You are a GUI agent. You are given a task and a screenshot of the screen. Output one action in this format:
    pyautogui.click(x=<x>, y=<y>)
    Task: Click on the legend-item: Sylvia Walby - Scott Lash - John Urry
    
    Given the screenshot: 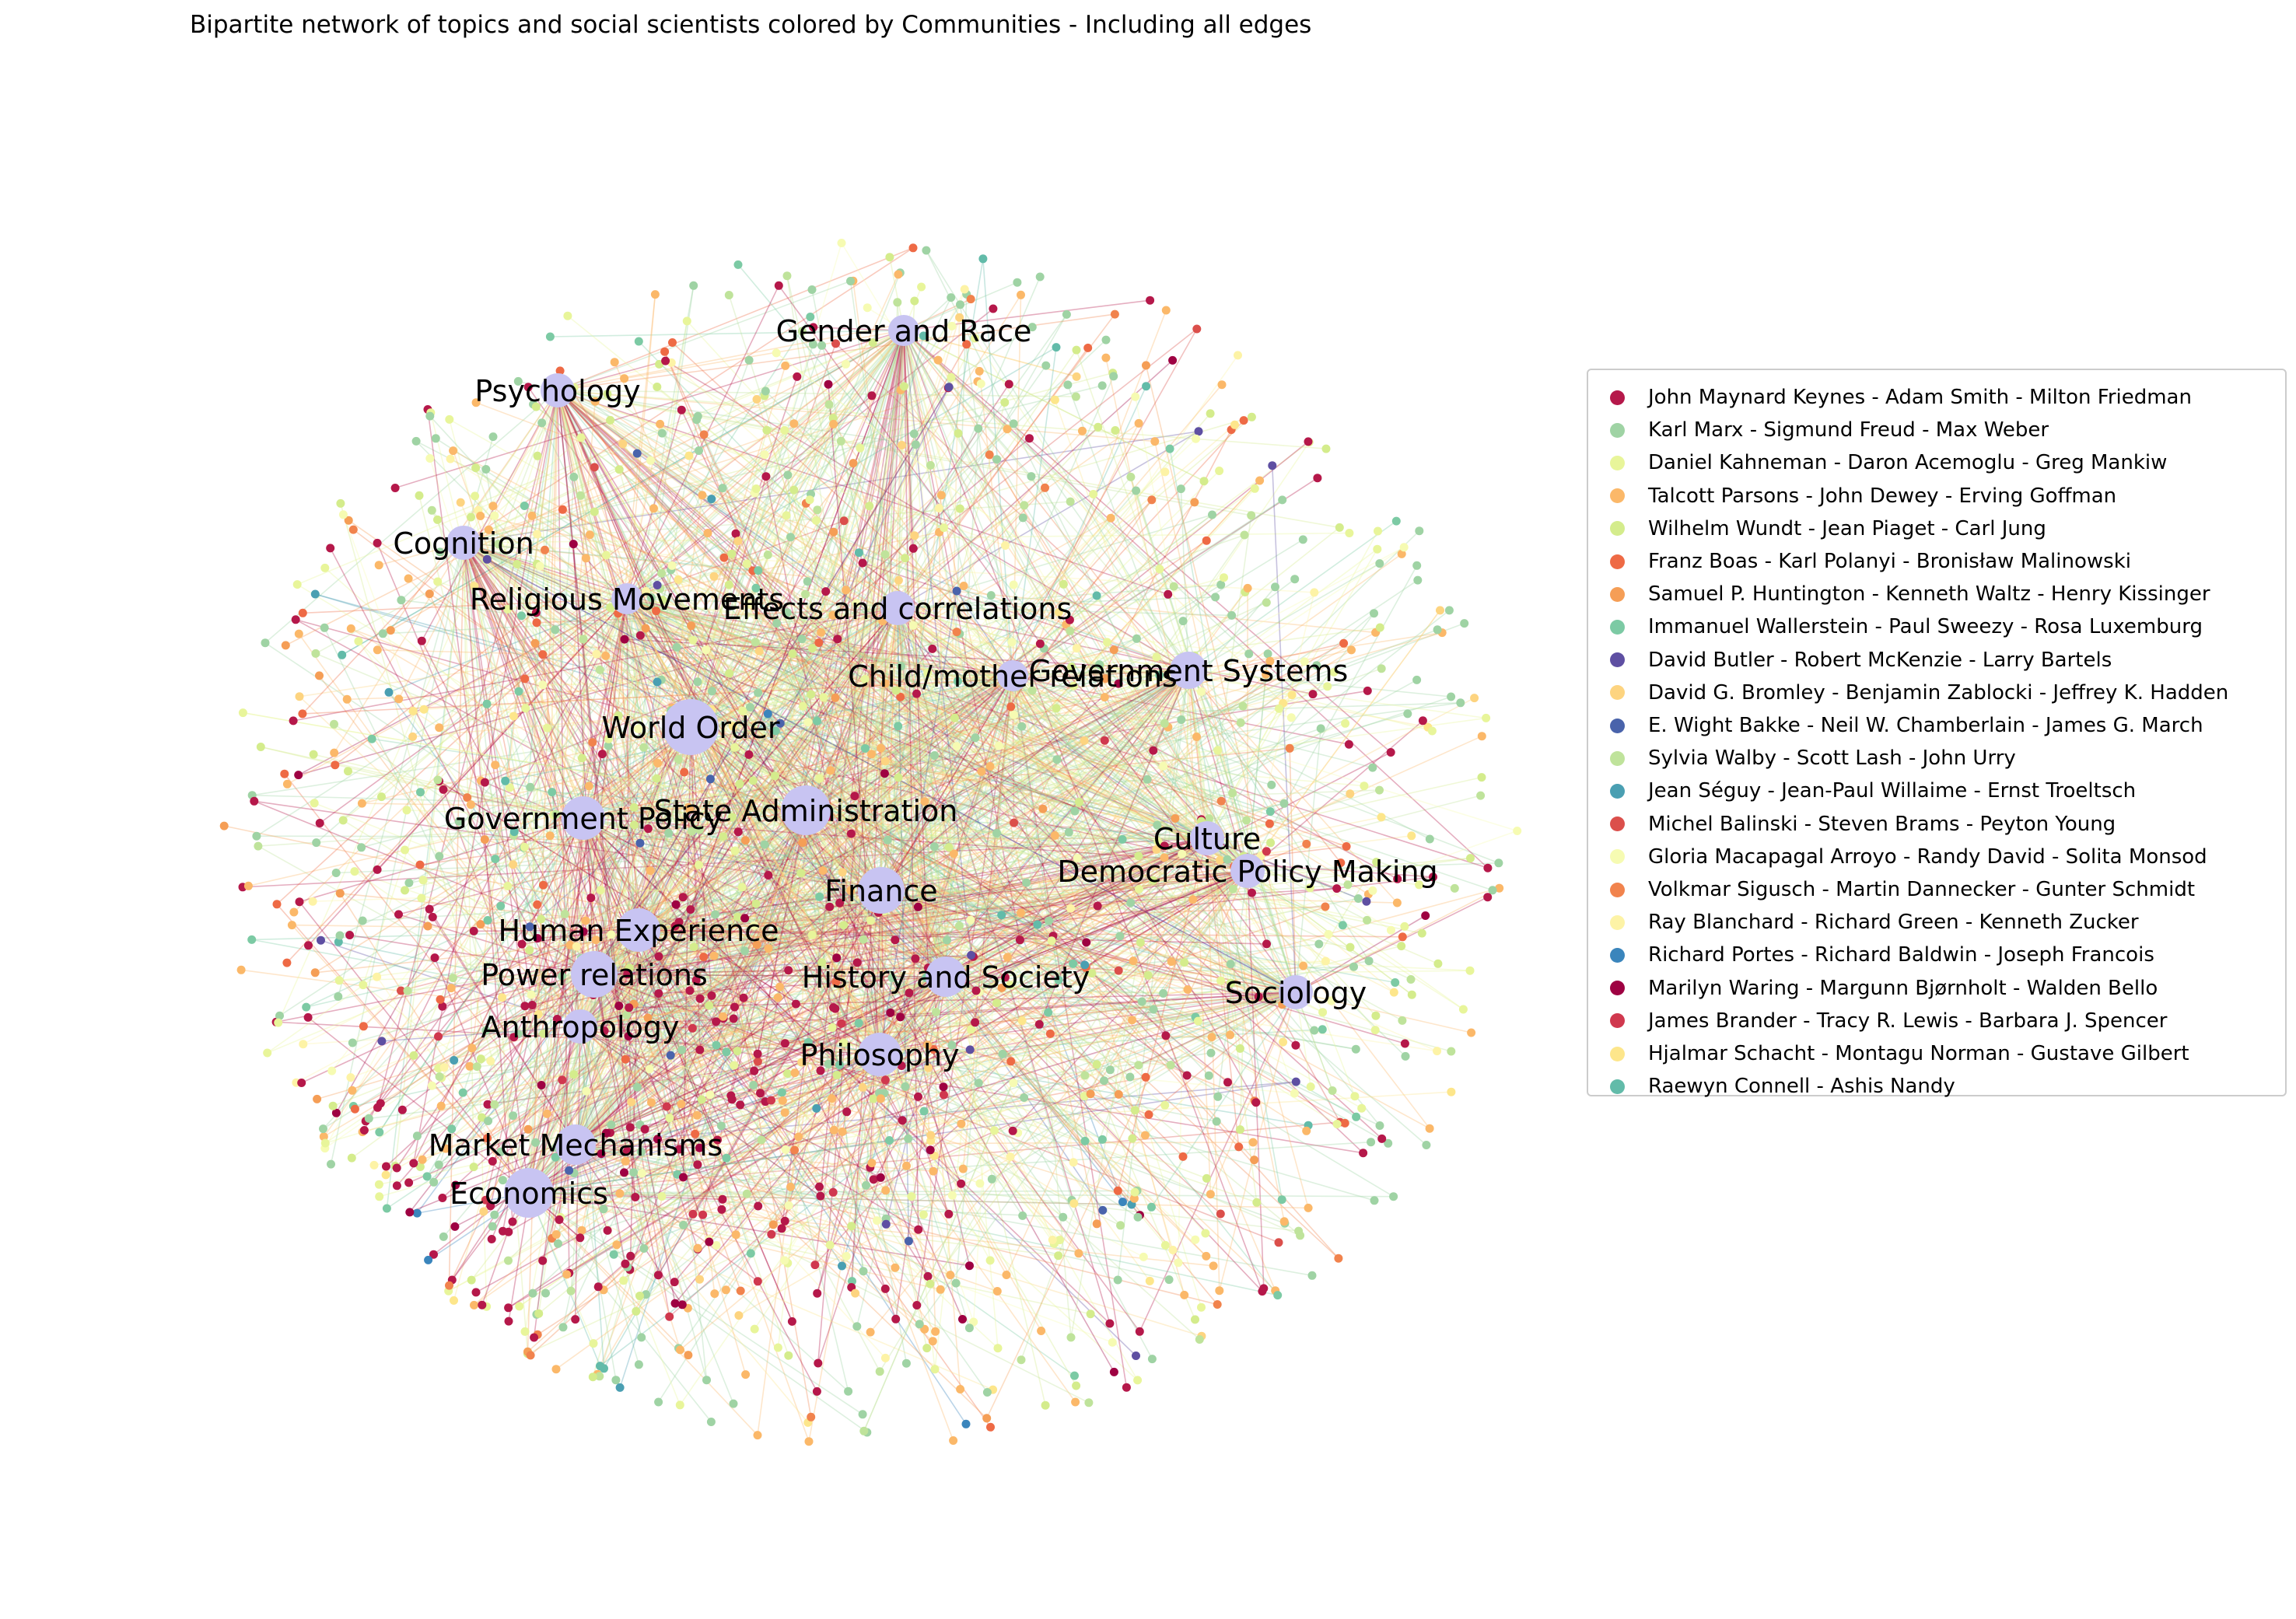 What is the action you would take?
    pyautogui.click(x=1813, y=758)
    